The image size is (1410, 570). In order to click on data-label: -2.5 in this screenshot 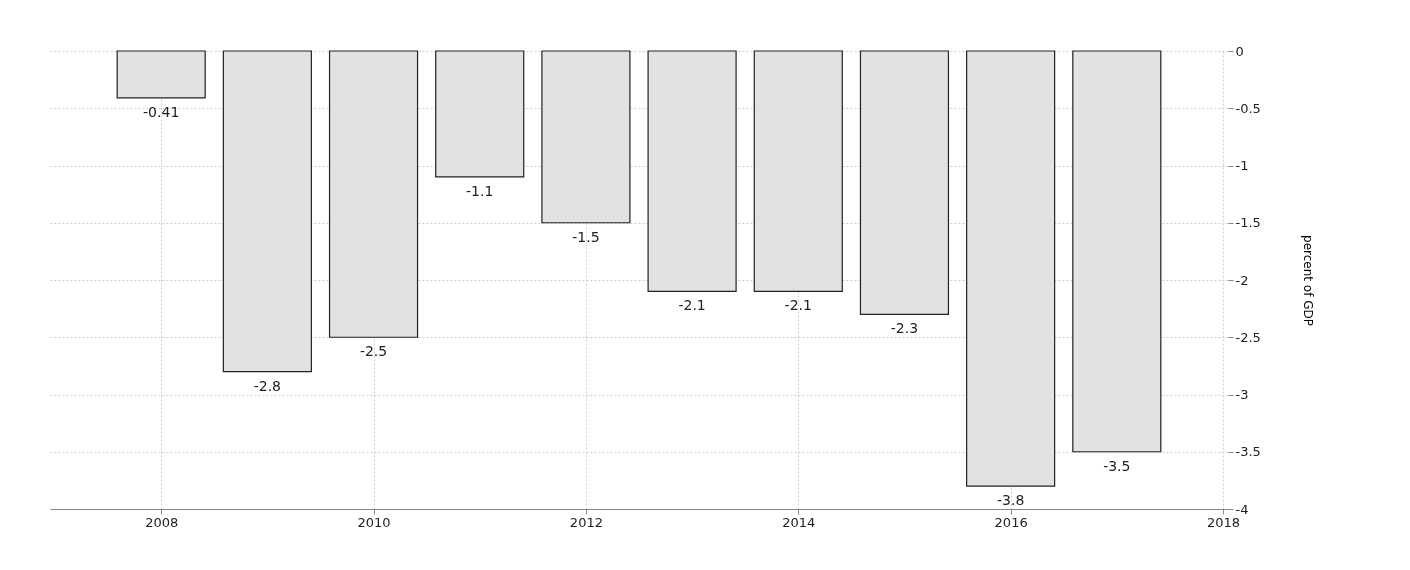, I will do `click(373, 351)`.